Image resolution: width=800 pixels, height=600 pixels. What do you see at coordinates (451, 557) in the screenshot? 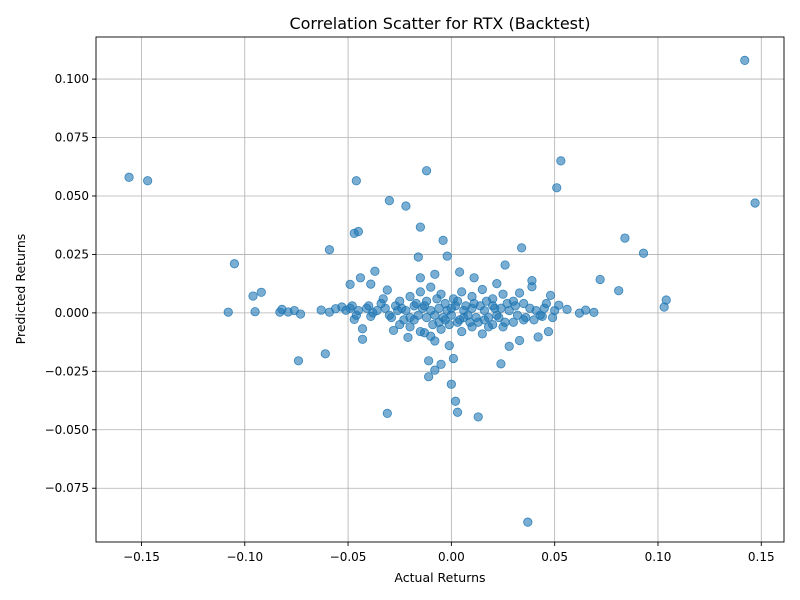
I see `x-tick-label: 0.00` at bounding box center [451, 557].